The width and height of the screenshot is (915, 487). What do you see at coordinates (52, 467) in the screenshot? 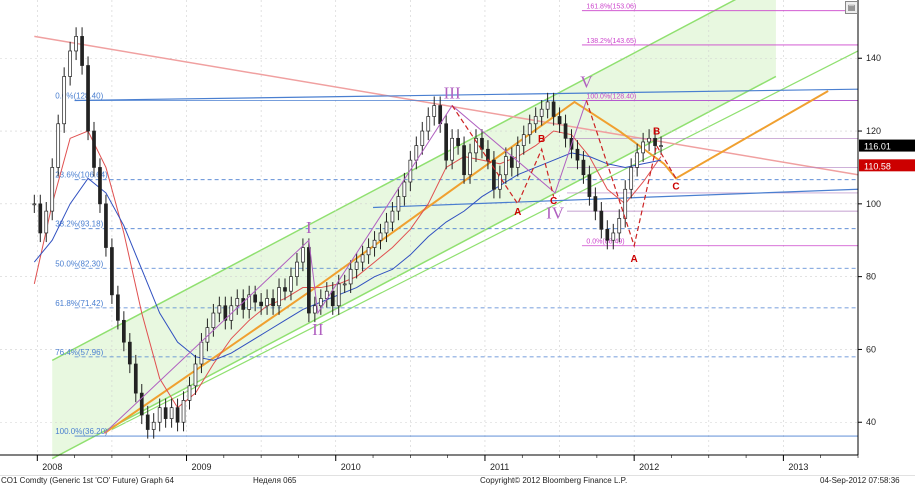
I see `x-tick-label: 2008` at bounding box center [52, 467].